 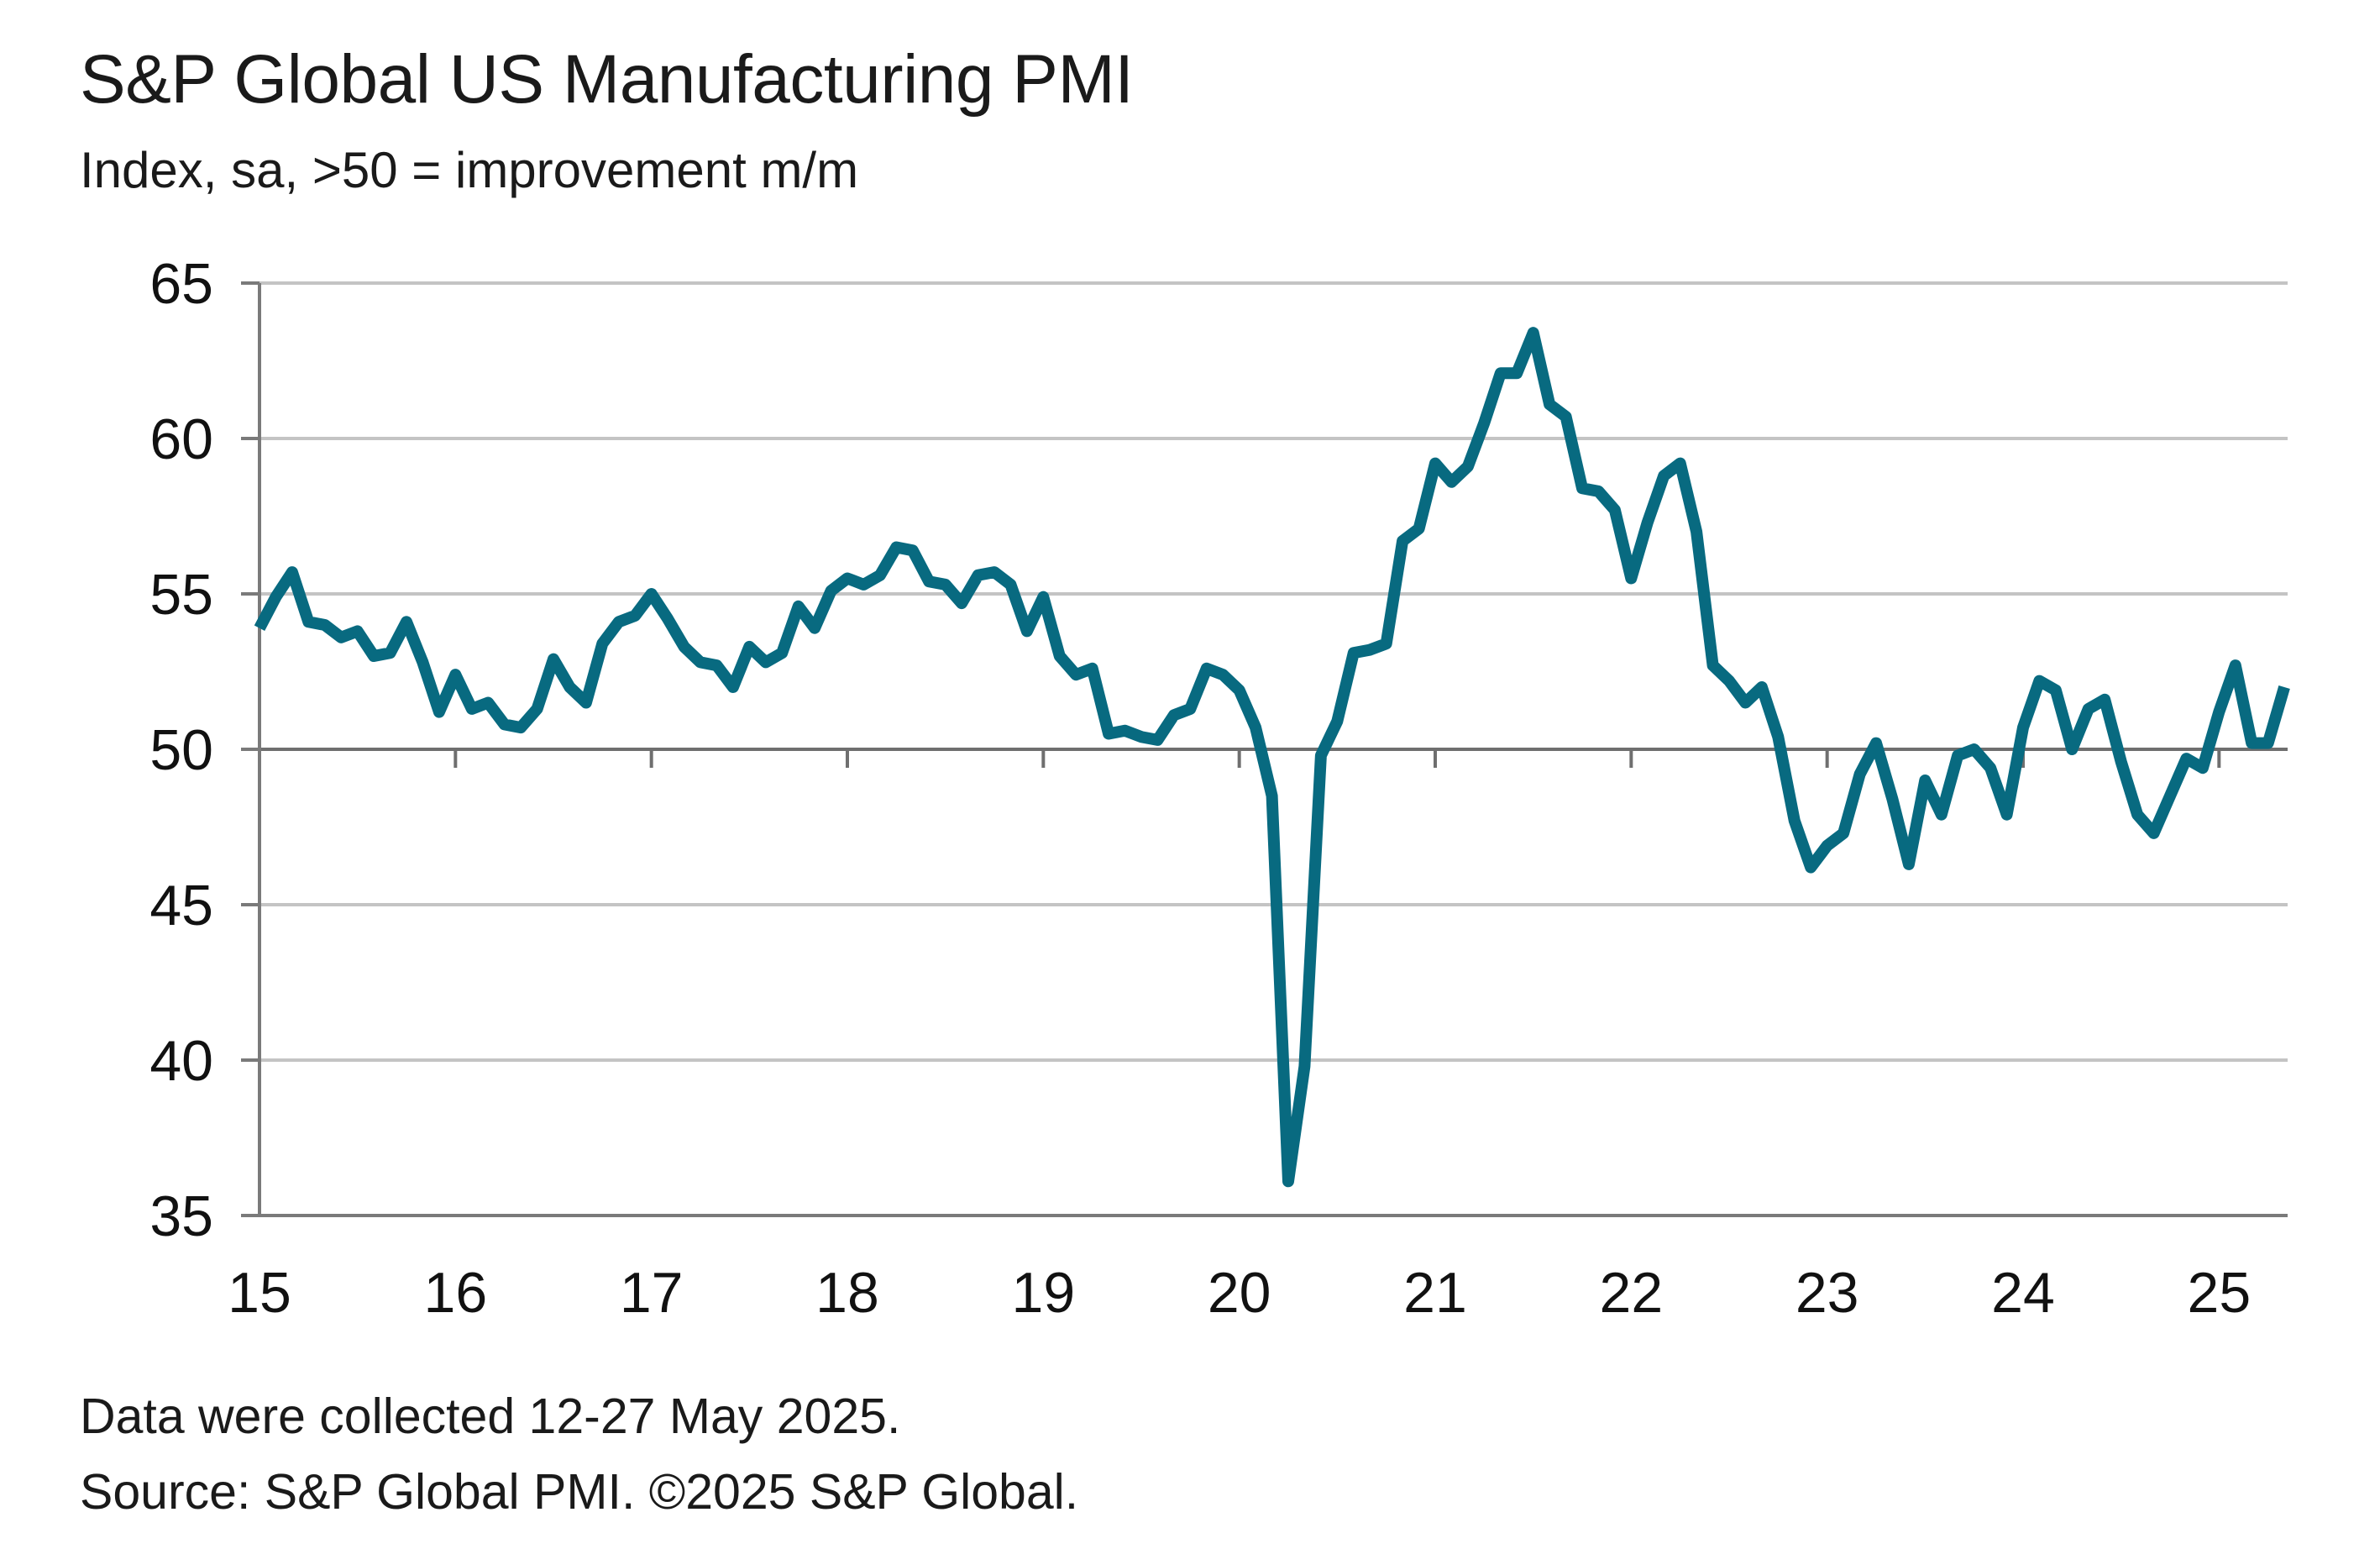 I want to click on x-tick-label-19: 19, so click(x=1044, y=1293).